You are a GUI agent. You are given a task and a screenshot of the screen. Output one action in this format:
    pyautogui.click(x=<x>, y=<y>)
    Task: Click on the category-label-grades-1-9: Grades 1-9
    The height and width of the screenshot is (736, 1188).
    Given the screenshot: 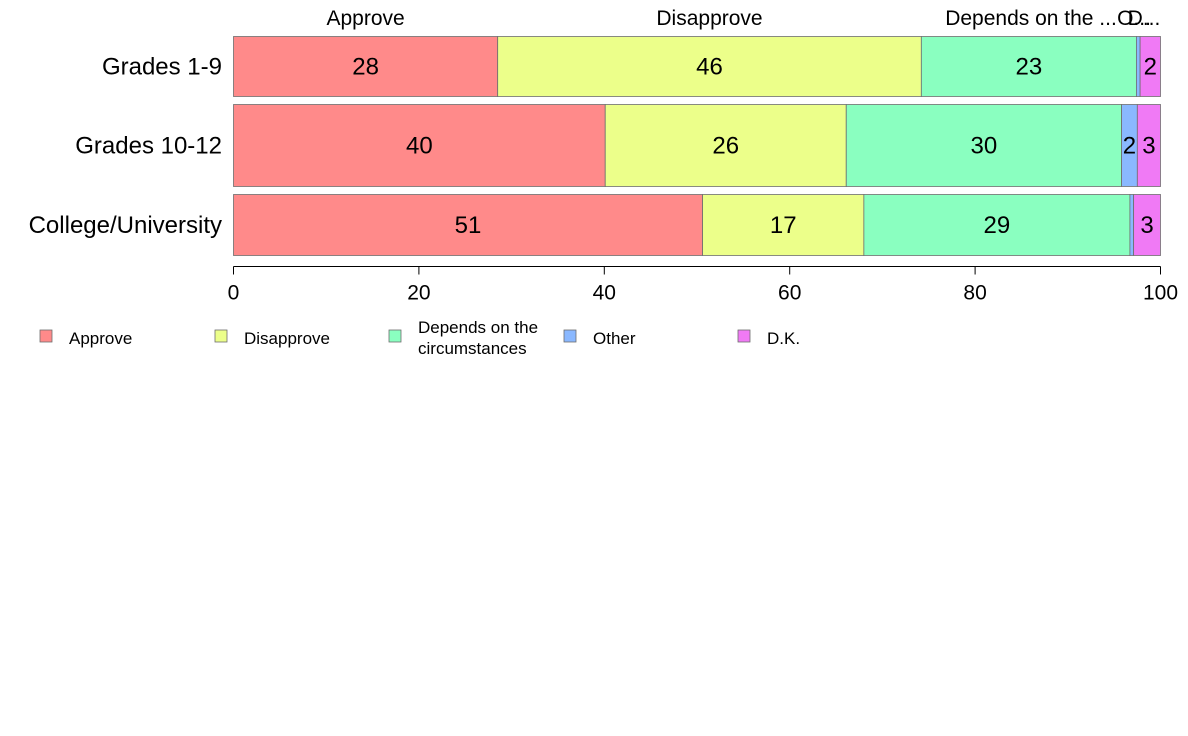 What is the action you would take?
    pyautogui.click(x=162, y=67)
    